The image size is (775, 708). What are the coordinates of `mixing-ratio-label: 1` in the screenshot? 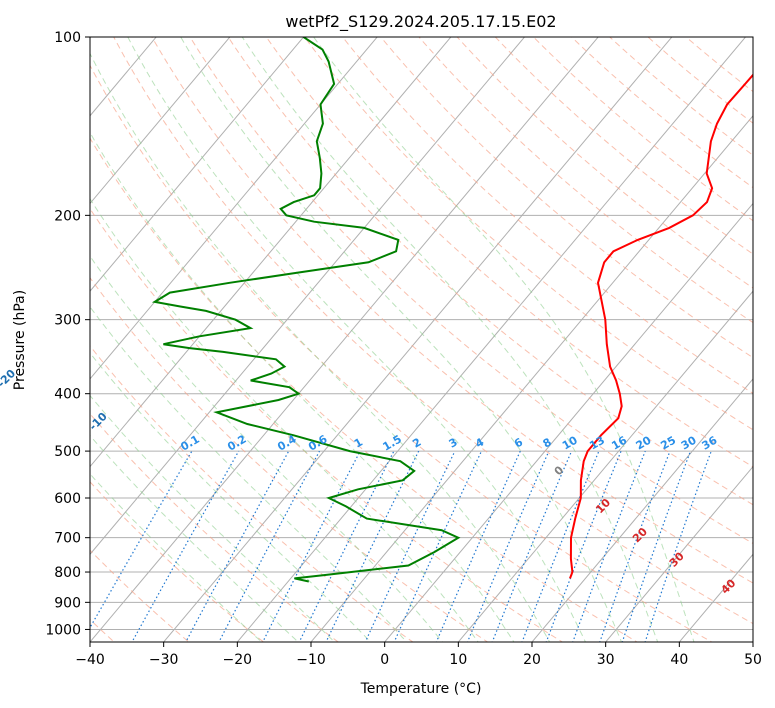 It's located at (358, 443).